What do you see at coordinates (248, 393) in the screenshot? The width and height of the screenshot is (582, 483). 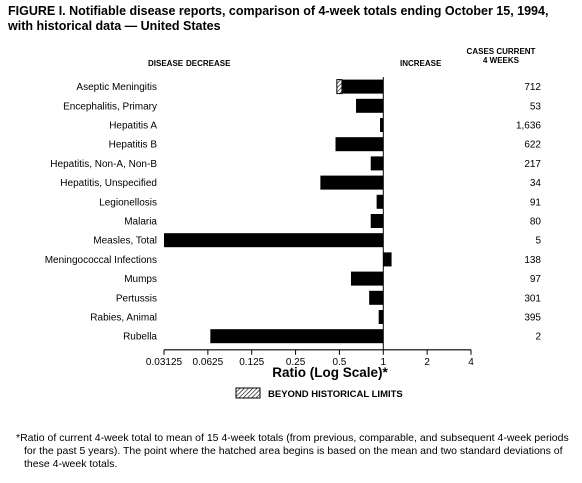 I see `legend-hatch-swatch` at bounding box center [248, 393].